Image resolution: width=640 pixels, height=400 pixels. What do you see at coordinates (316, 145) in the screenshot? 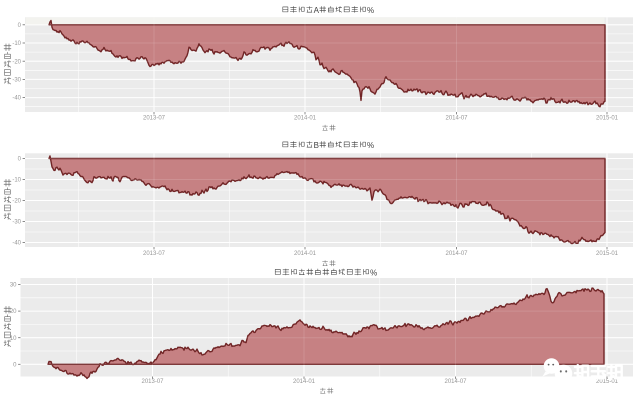
I see `svg-text: B` at bounding box center [316, 145].